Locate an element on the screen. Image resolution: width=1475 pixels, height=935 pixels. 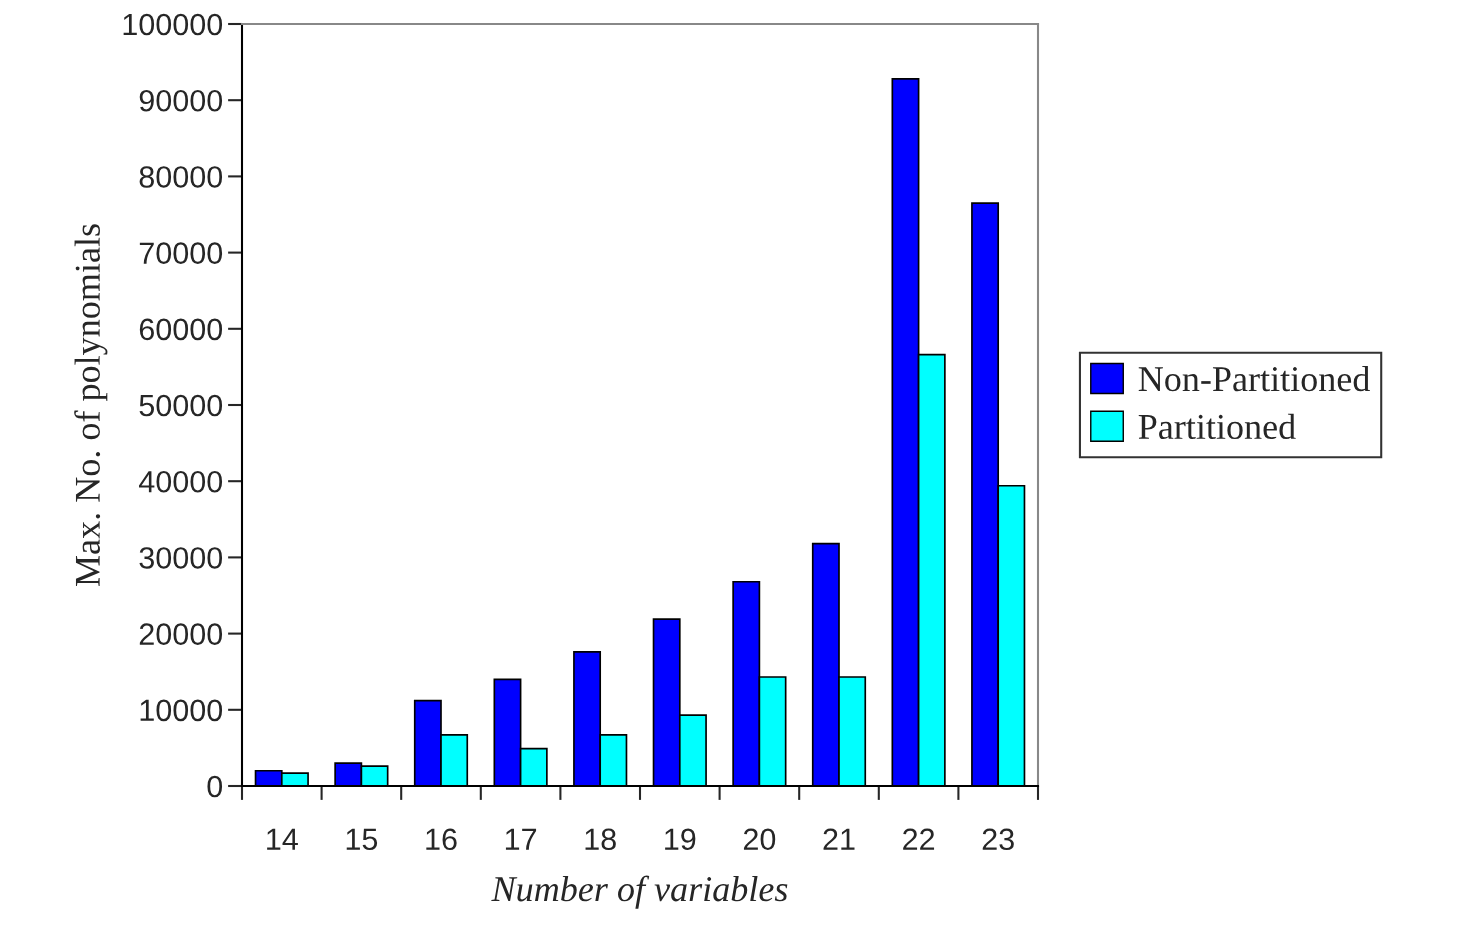
x-tick-label: 21 is located at coordinates (839, 839).